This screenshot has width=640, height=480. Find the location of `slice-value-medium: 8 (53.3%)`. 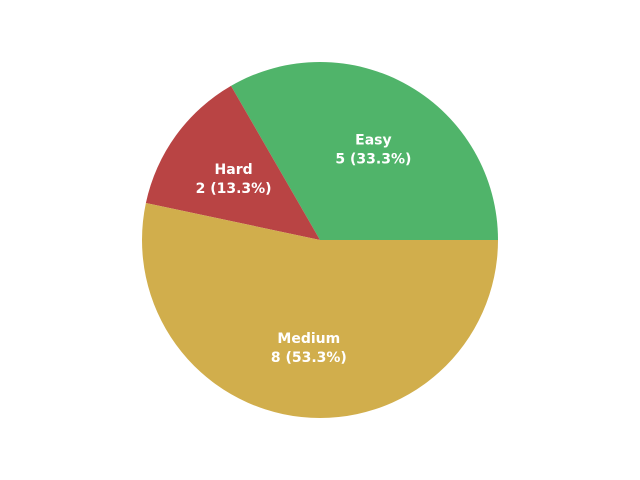

slice-value-medium: 8 (53.3%) is located at coordinates (309, 358).